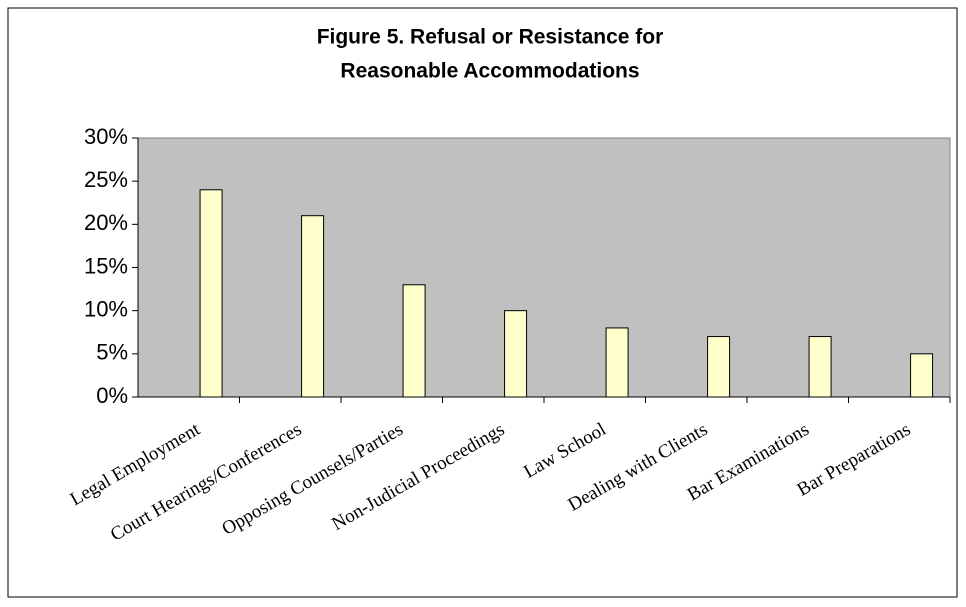 This screenshot has height=607, width=966. What do you see at coordinates (106, 222) in the screenshot?
I see `y-tick-label: 20%` at bounding box center [106, 222].